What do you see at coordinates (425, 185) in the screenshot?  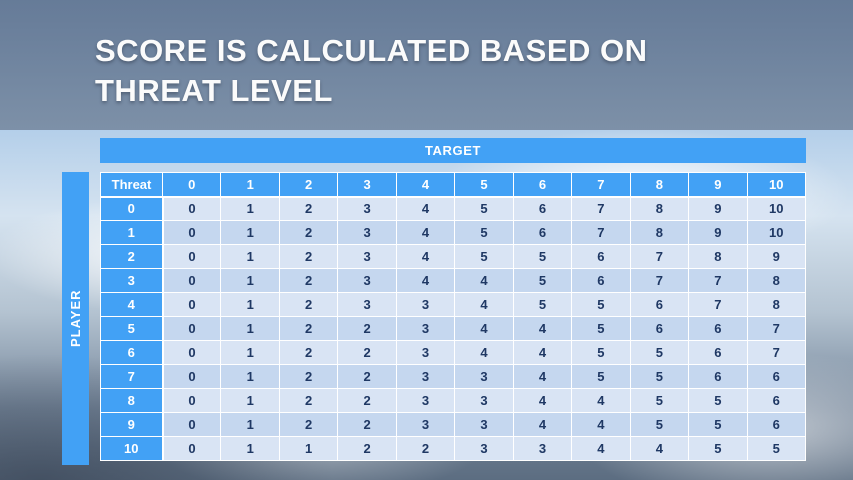 I see `target-col-header: 4` at bounding box center [425, 185].